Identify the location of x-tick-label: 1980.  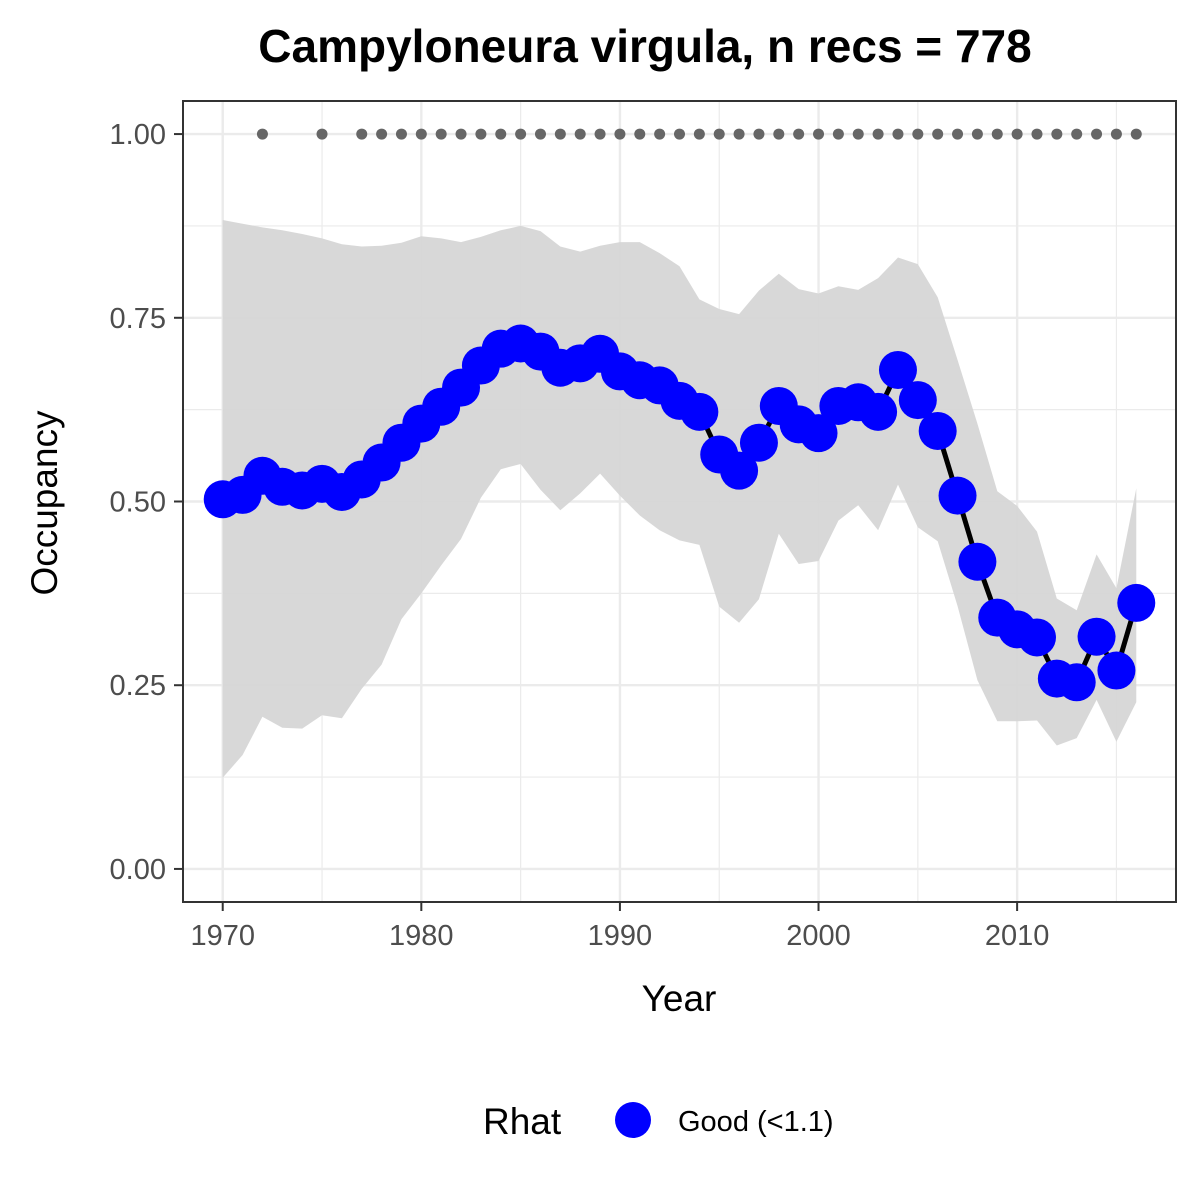
(421, 936).